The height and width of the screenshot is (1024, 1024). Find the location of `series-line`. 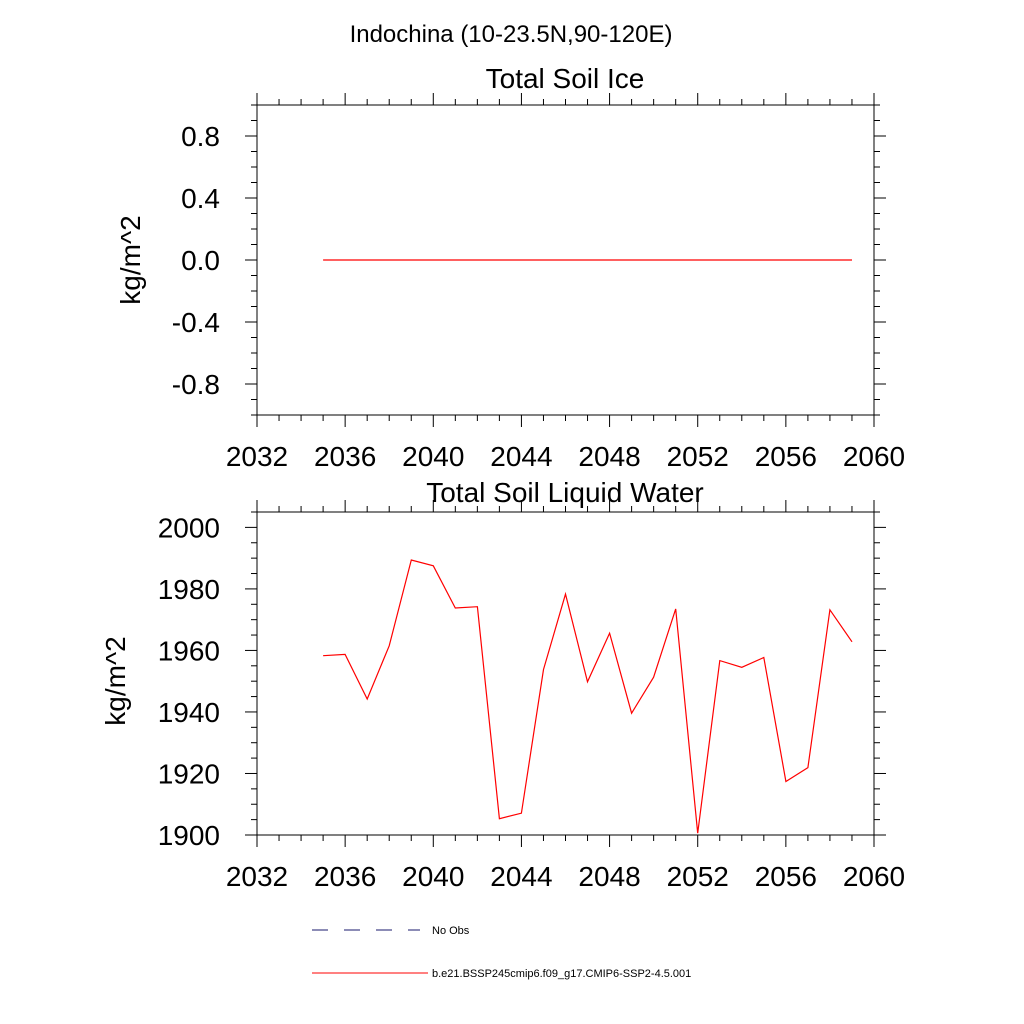

series-line is located at coordinates (588, 696).